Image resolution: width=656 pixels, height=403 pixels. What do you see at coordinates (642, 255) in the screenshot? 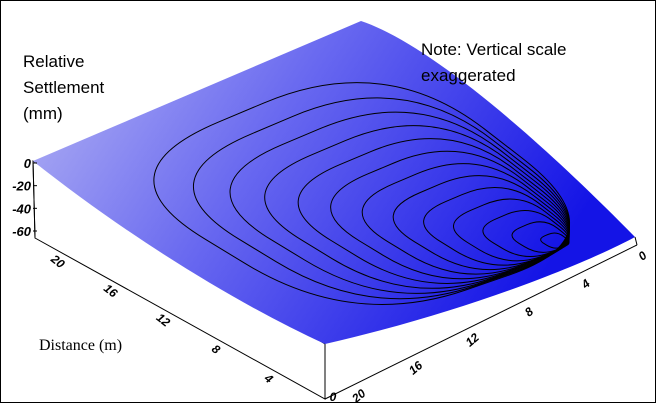
I see `x-tick-label: 0` at bounding box center [642, 255].